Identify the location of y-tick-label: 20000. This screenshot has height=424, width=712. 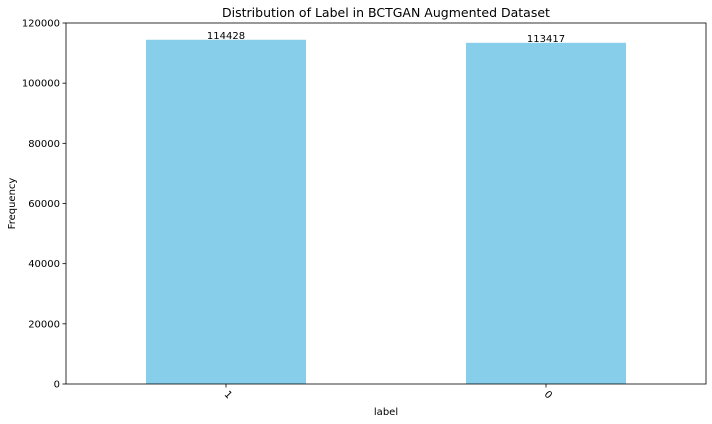
(44, 324).